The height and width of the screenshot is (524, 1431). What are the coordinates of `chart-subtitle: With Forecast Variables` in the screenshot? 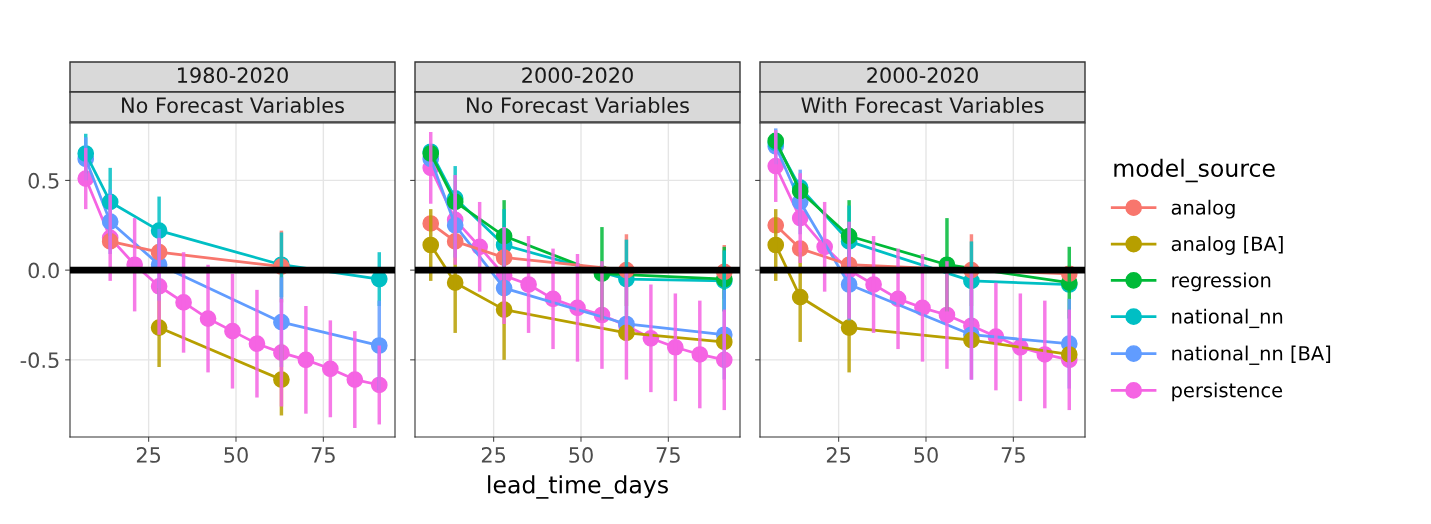 It's located at (922, 105).